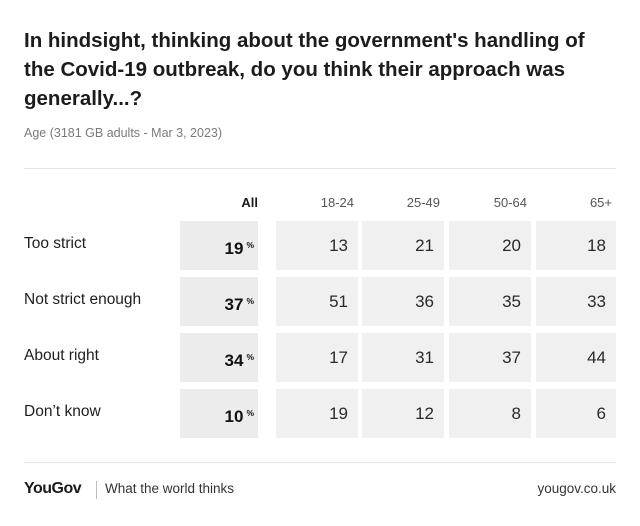  I want to click on value-cell: 33, so click(576, 301).